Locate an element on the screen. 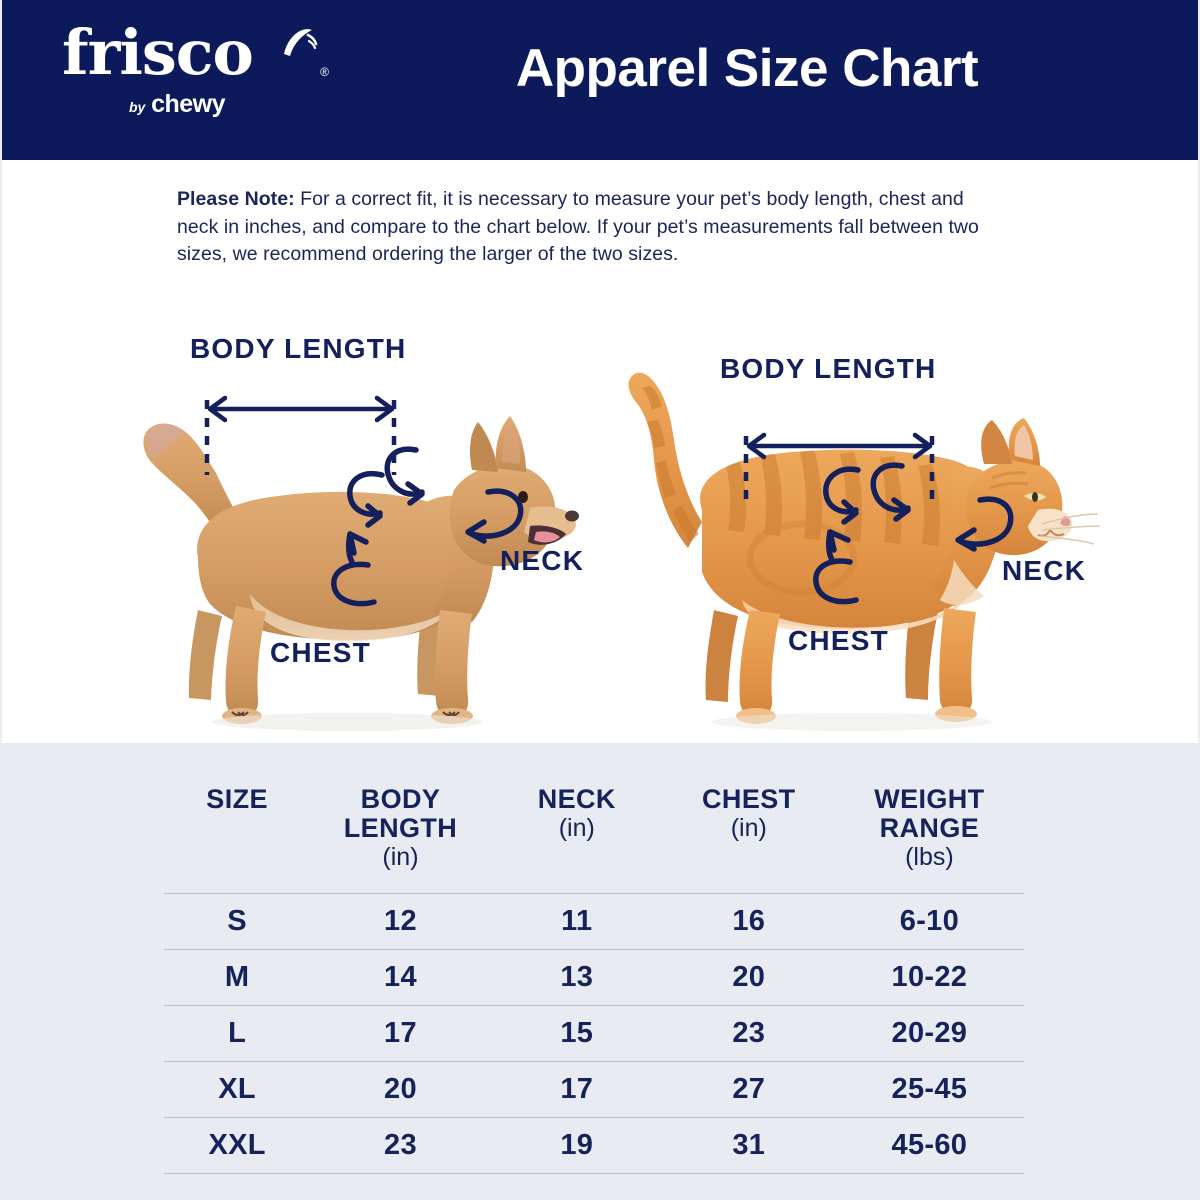  dog-chest-label: CHEST is located at coordinates (320, 652).